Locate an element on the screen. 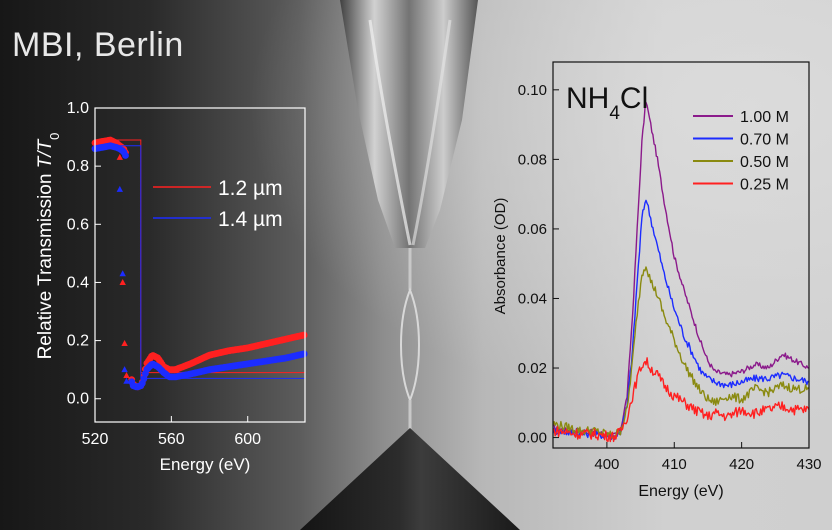 The width and height of the screenshot is (832, 530). y-tick-label: 0.08 is located at coordinates (532, 159).